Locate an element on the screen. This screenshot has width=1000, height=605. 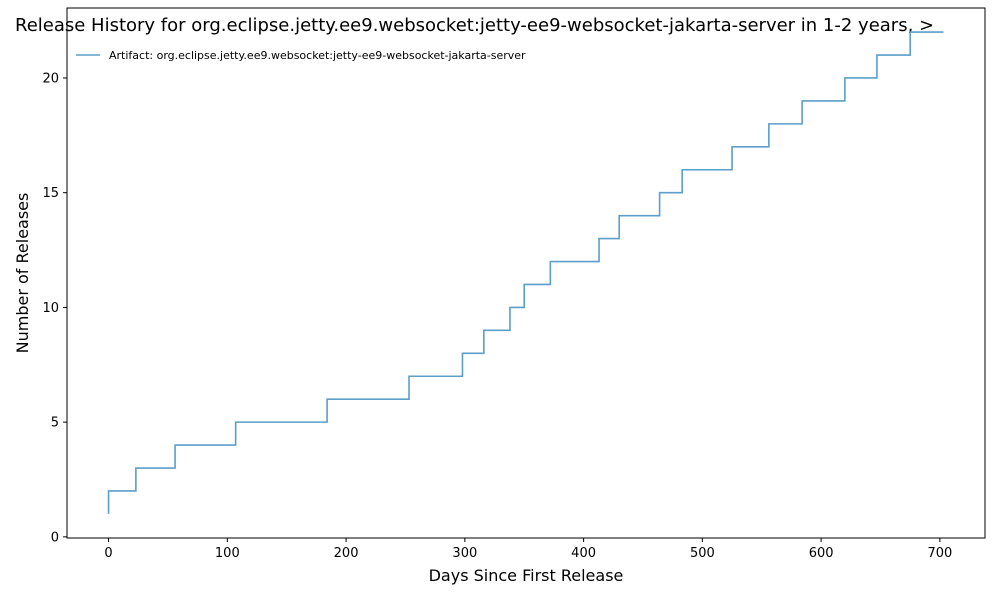
y-tick-label: 5 is located at coordinates (55, 423).